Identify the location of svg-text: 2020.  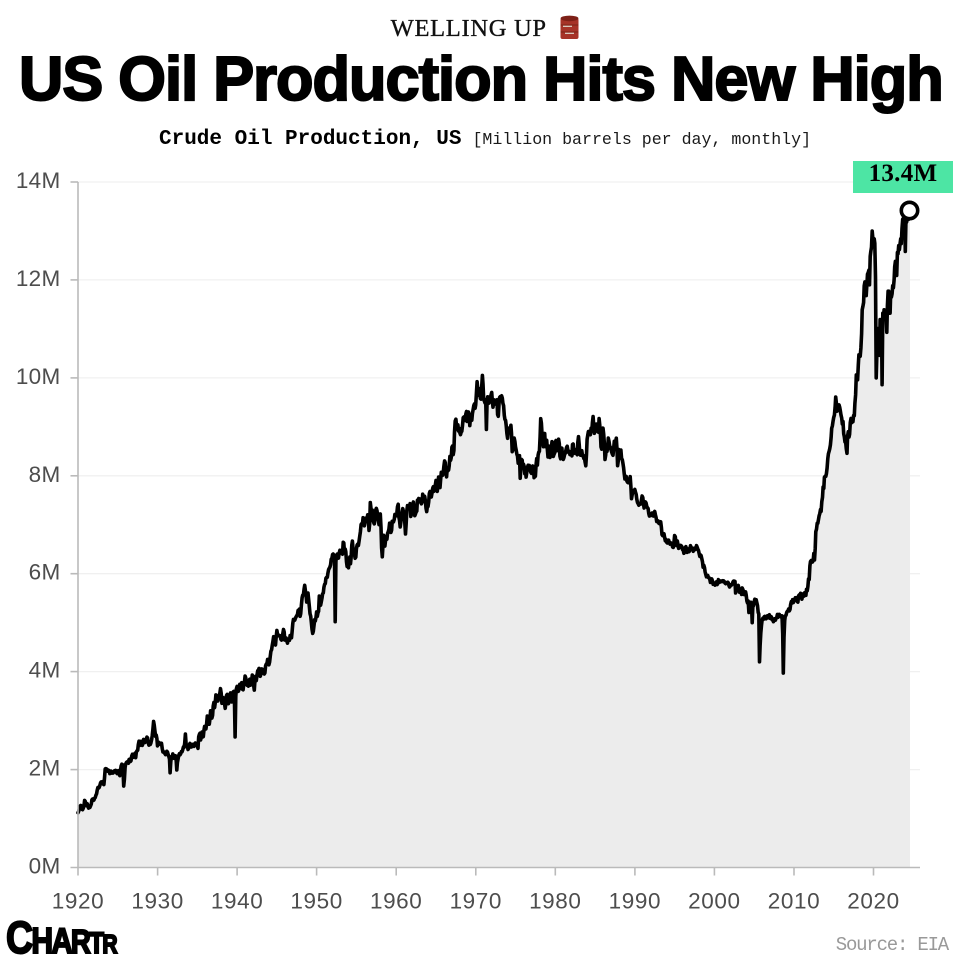
(873, 901).